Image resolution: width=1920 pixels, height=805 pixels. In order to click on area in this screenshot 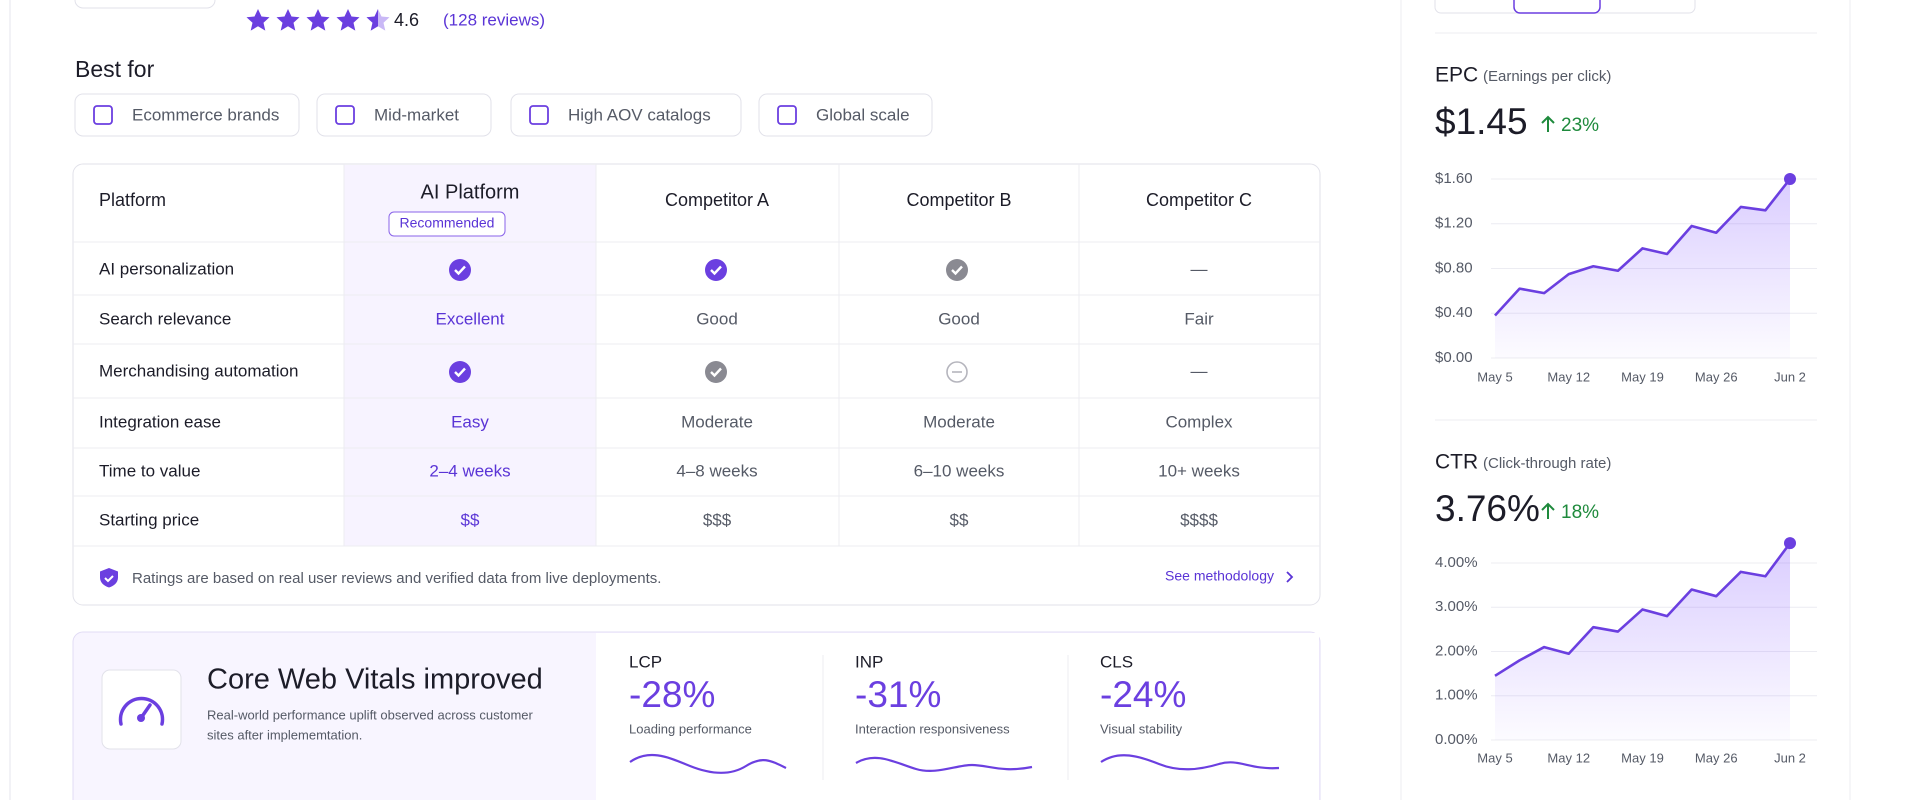, I will do `click(1642, 268)`.